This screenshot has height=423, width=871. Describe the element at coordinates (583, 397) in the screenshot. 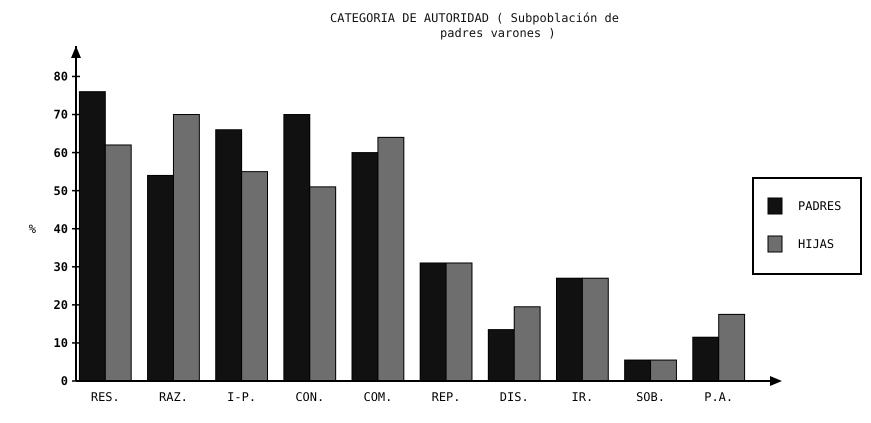

I see `x-tick-label: IR.` at that location.